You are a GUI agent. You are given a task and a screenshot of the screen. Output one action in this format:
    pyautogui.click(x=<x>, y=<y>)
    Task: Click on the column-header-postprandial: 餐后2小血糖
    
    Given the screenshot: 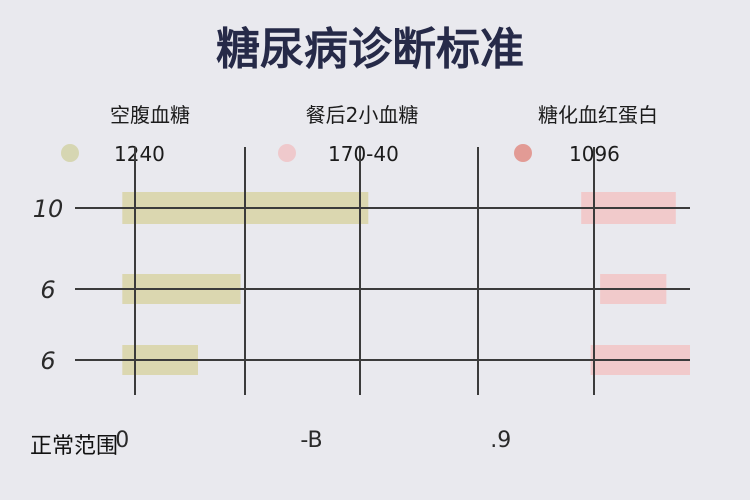 What is the action you would take?
    pyautogui.click(x=362, y=115)
    